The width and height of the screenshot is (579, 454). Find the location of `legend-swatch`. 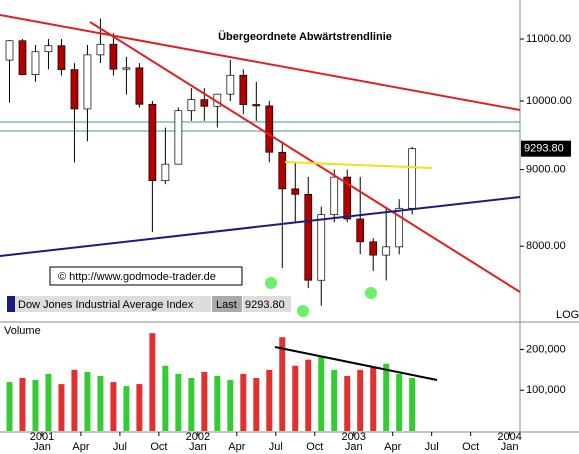

legend-swatch is located at coordinates (11, 304).